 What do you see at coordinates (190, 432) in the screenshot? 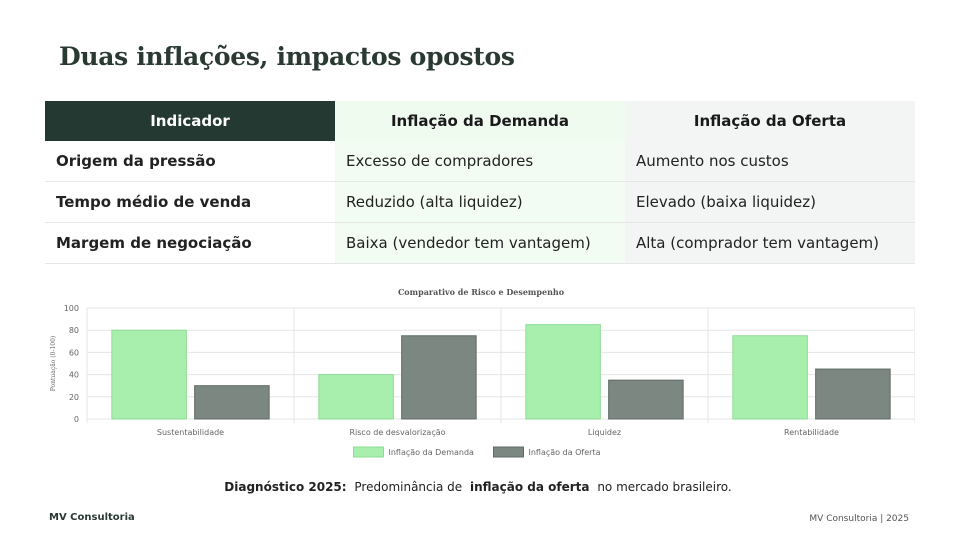
I see `x-tick-label: Sustentabilidade` at bounding box center [190, 432].